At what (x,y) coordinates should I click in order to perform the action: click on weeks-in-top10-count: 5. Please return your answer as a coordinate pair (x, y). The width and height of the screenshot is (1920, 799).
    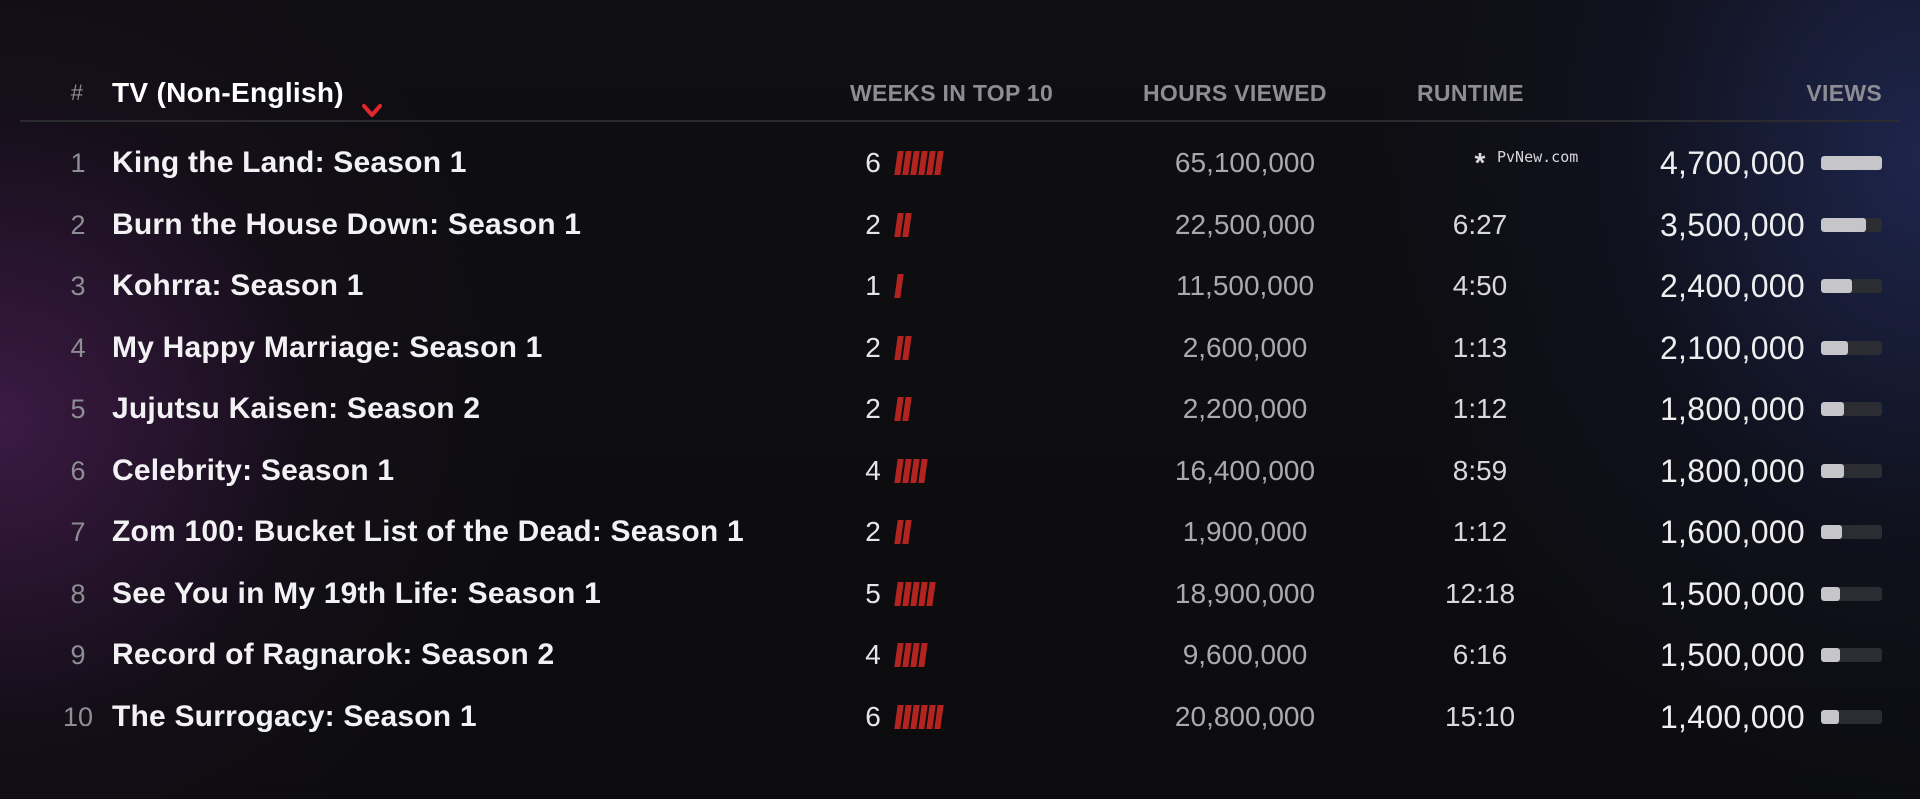
    Looking at the image, I should click on (873, 593).